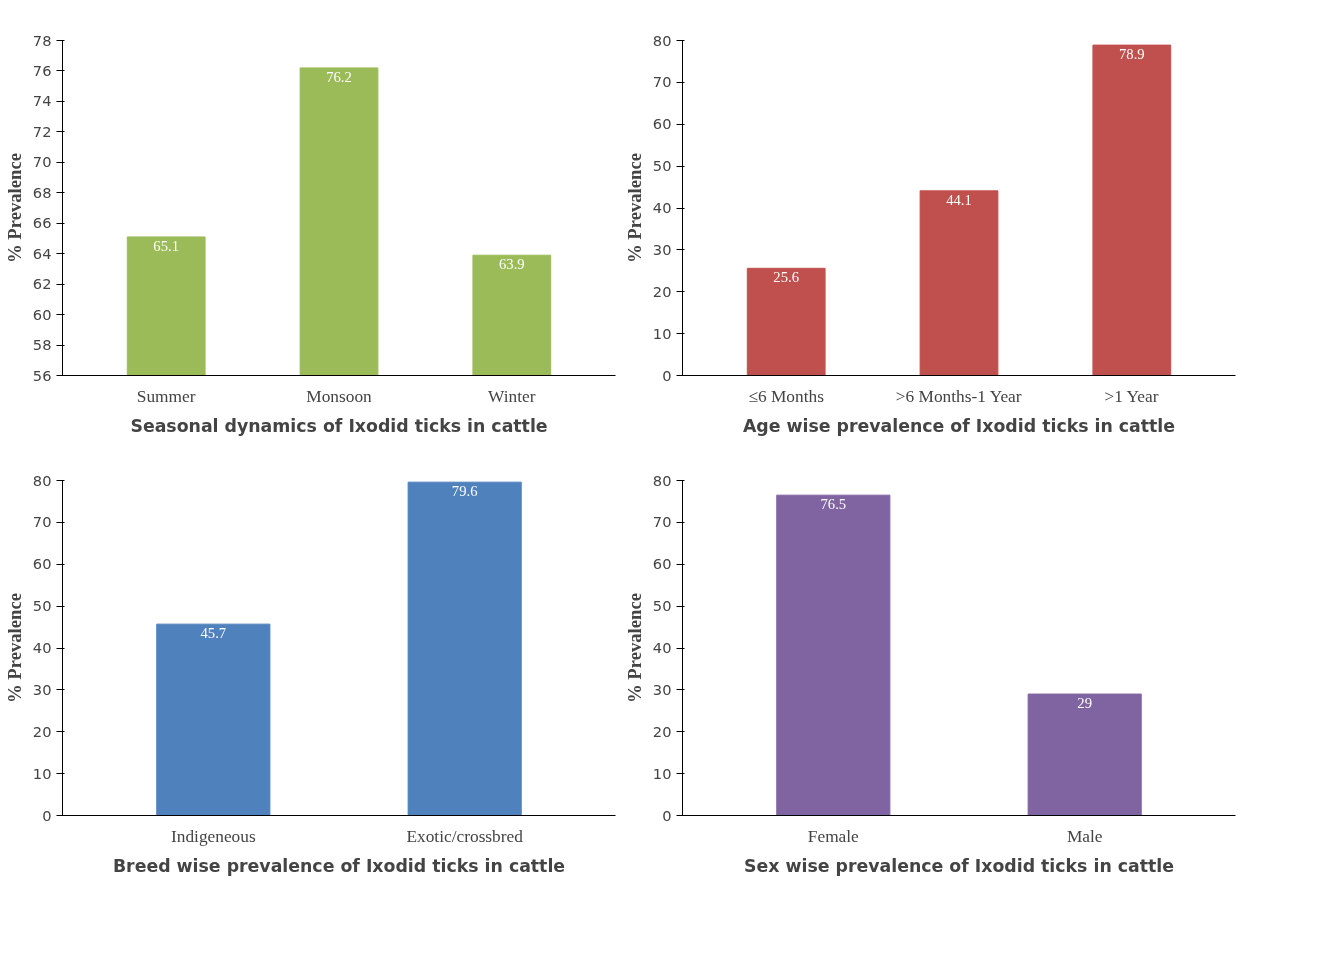  What do you see at coordinates (1131, 396) in the screenshot?
I see `x-tick-label: >1 Year` at bounding box center [1131, 396].